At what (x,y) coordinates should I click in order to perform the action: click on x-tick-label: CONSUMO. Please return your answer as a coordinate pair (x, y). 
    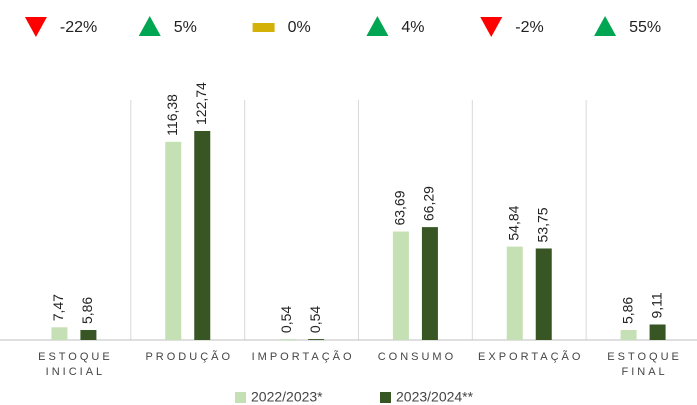
    Looking at the image, I should click on (417, 357).